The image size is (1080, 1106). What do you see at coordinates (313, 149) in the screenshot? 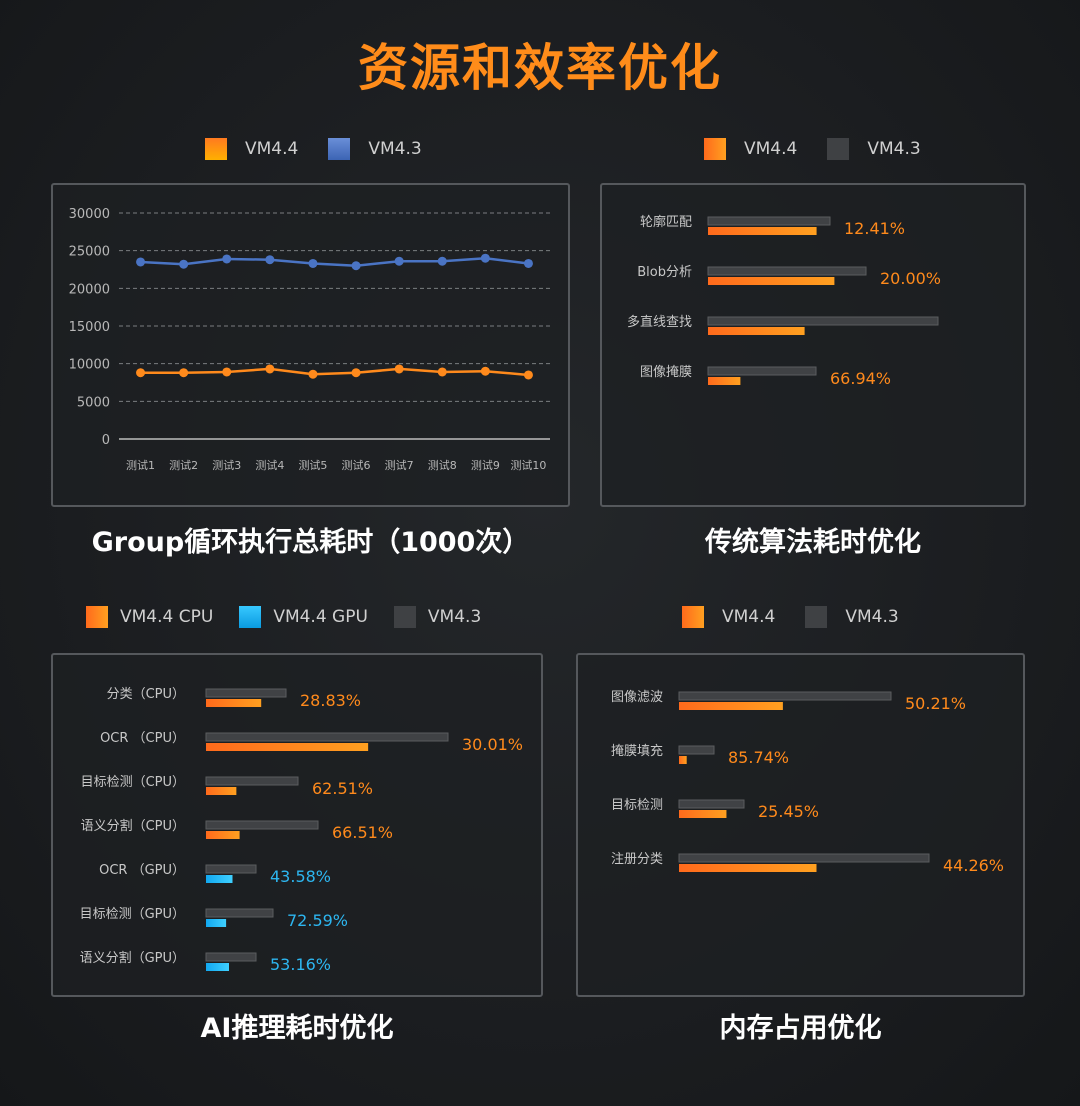
I see `legend-group-loop: VM4.4 VM4.3` at bounding box center [313, 149].